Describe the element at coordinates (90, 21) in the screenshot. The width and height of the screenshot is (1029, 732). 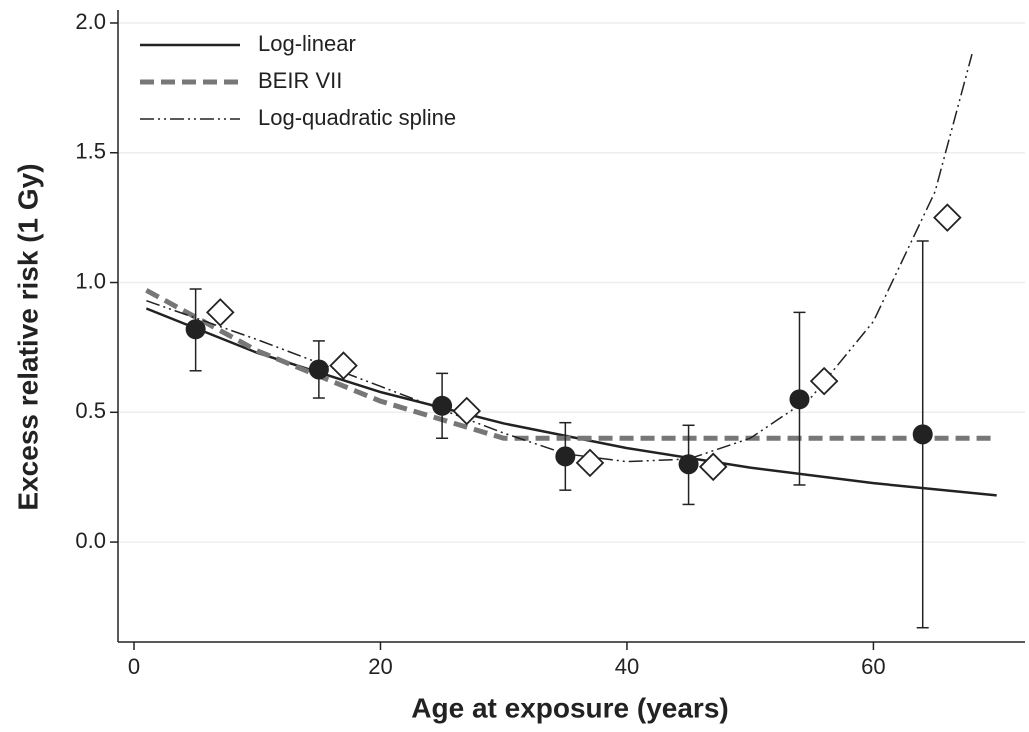
I see `y-tick-label: 2.0` at that location.